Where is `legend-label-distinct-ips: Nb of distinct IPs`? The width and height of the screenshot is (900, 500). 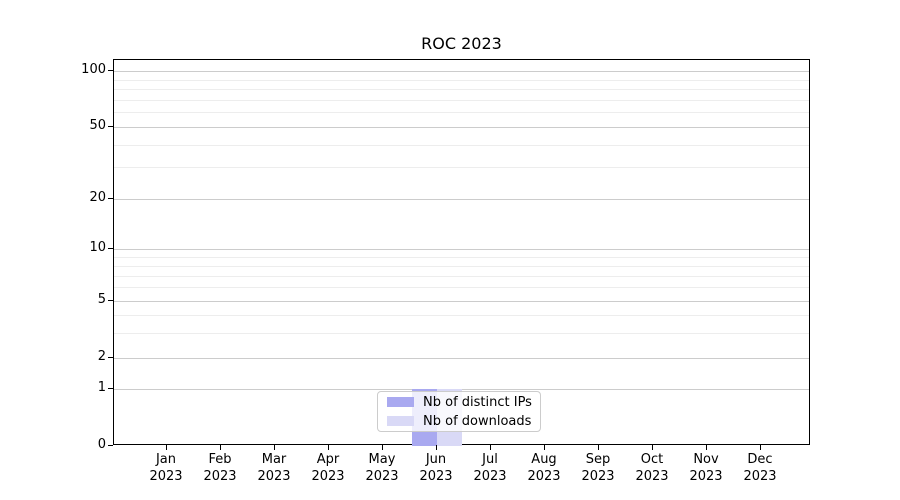
legend-label-distinct-ips: Nb of distinct IPs is located at coordinates (477, 402).